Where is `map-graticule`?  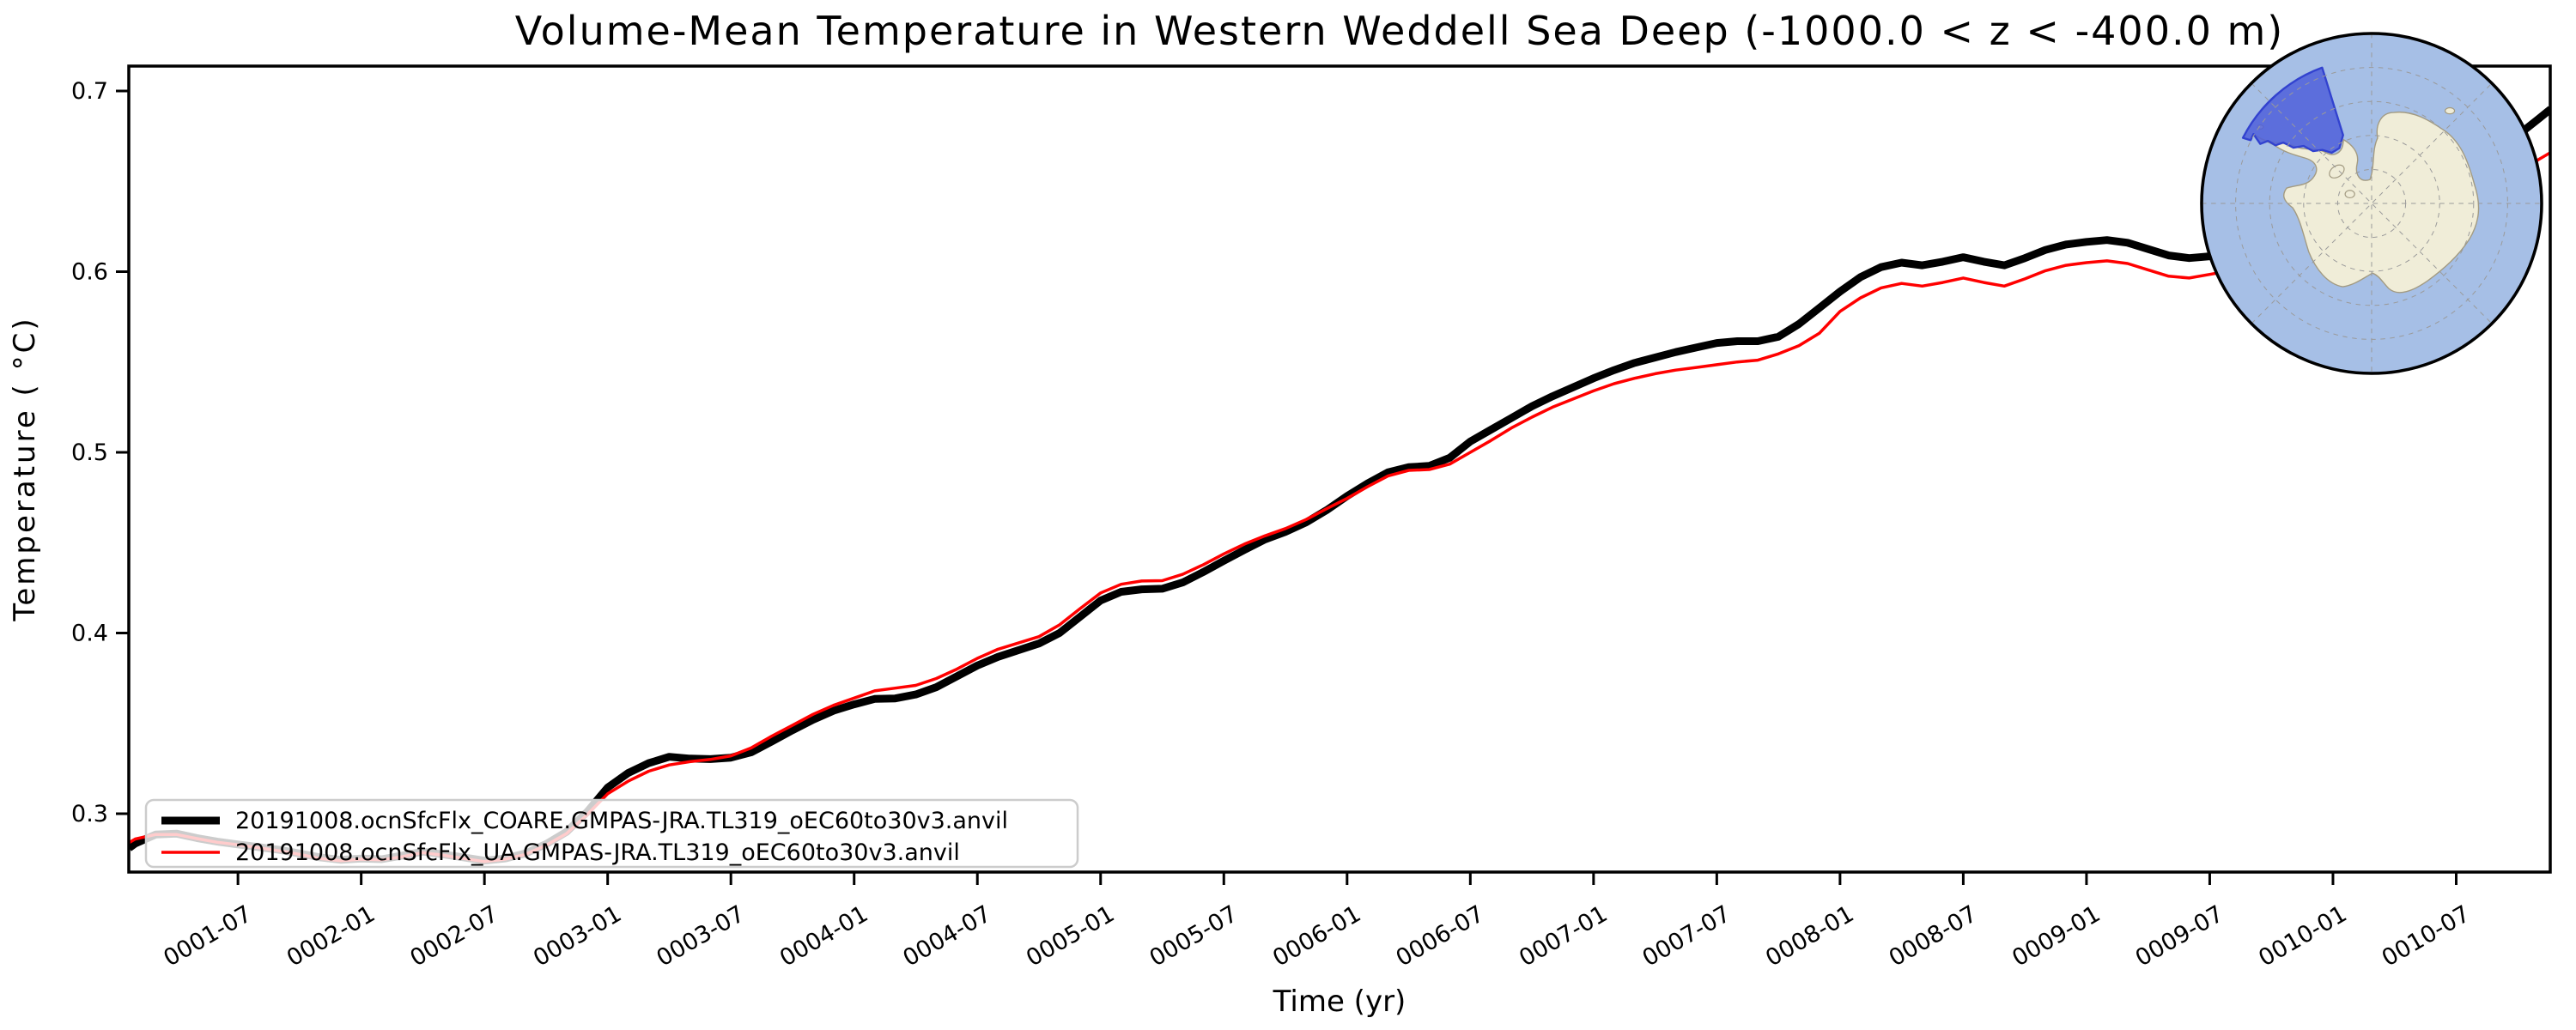
map-graticule is located at coordinates (2372, 203).